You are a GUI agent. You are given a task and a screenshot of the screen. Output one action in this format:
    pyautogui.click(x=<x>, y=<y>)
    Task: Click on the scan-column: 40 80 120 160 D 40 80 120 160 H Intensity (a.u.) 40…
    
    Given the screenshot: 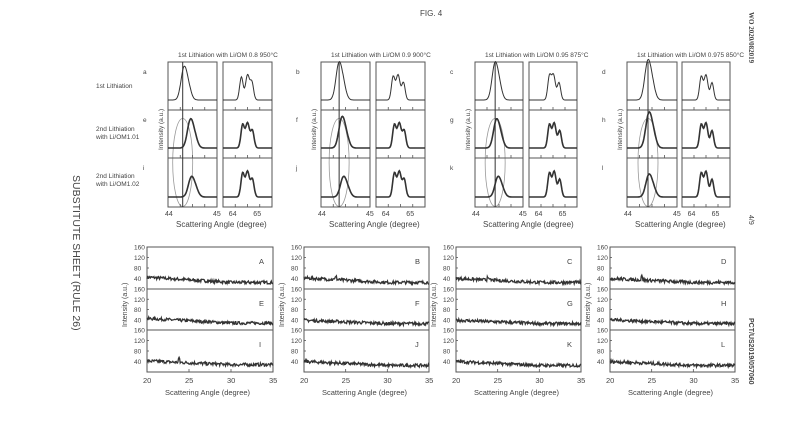 What is the action you would take?
    pyautogui.click(x=662, y=321)
    